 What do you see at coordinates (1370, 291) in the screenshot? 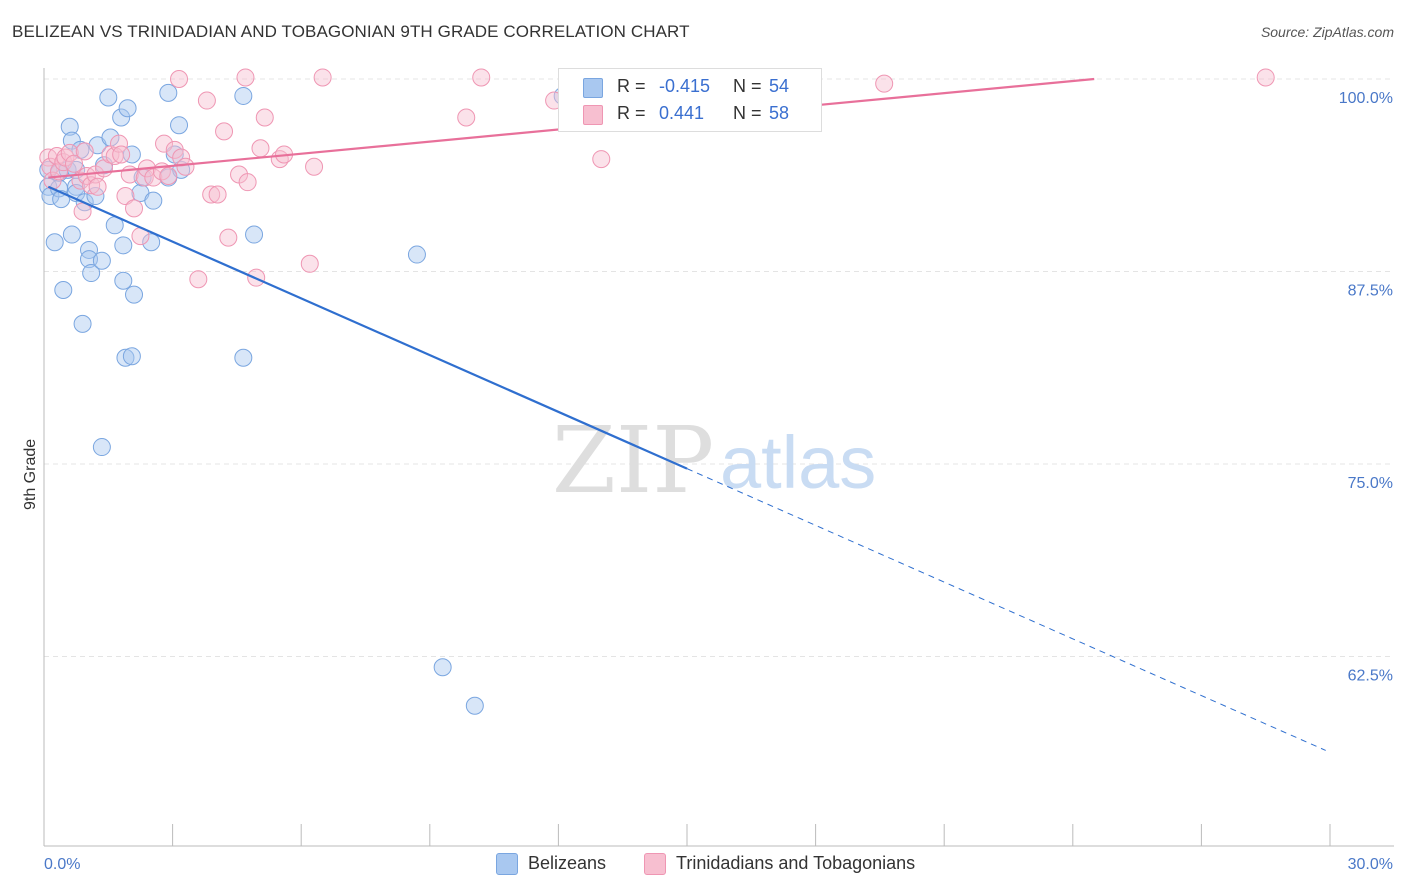
I see `y-tick-label: 87.5%` at bounding box center [1370, 291].